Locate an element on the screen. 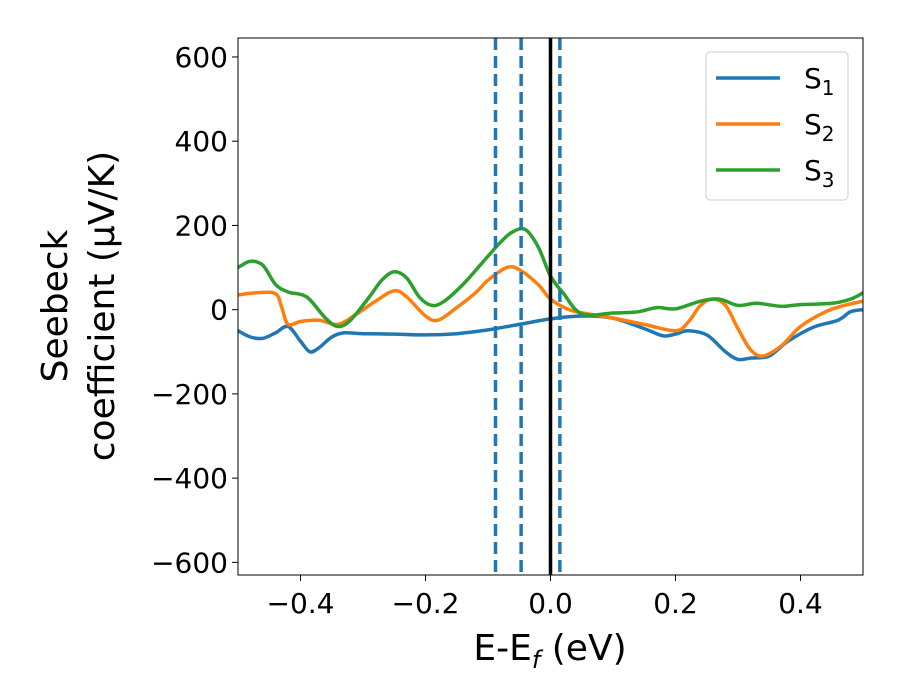  y-tick-label: −400 is located at coordinates (189, 478).